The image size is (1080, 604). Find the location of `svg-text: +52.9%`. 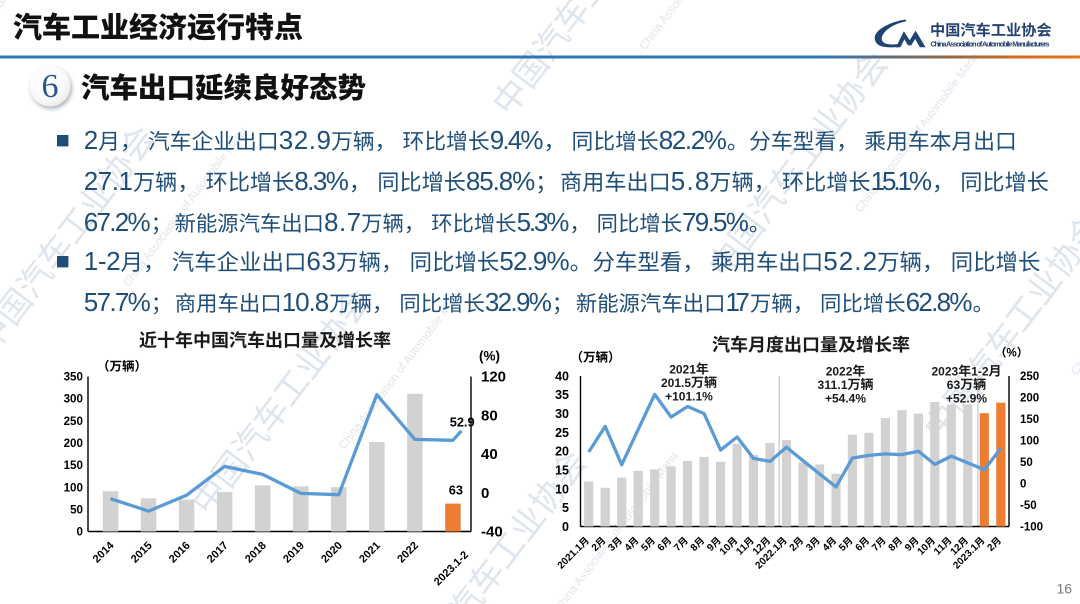

svg-text: +52.9% is located at coordinates (966, 398).